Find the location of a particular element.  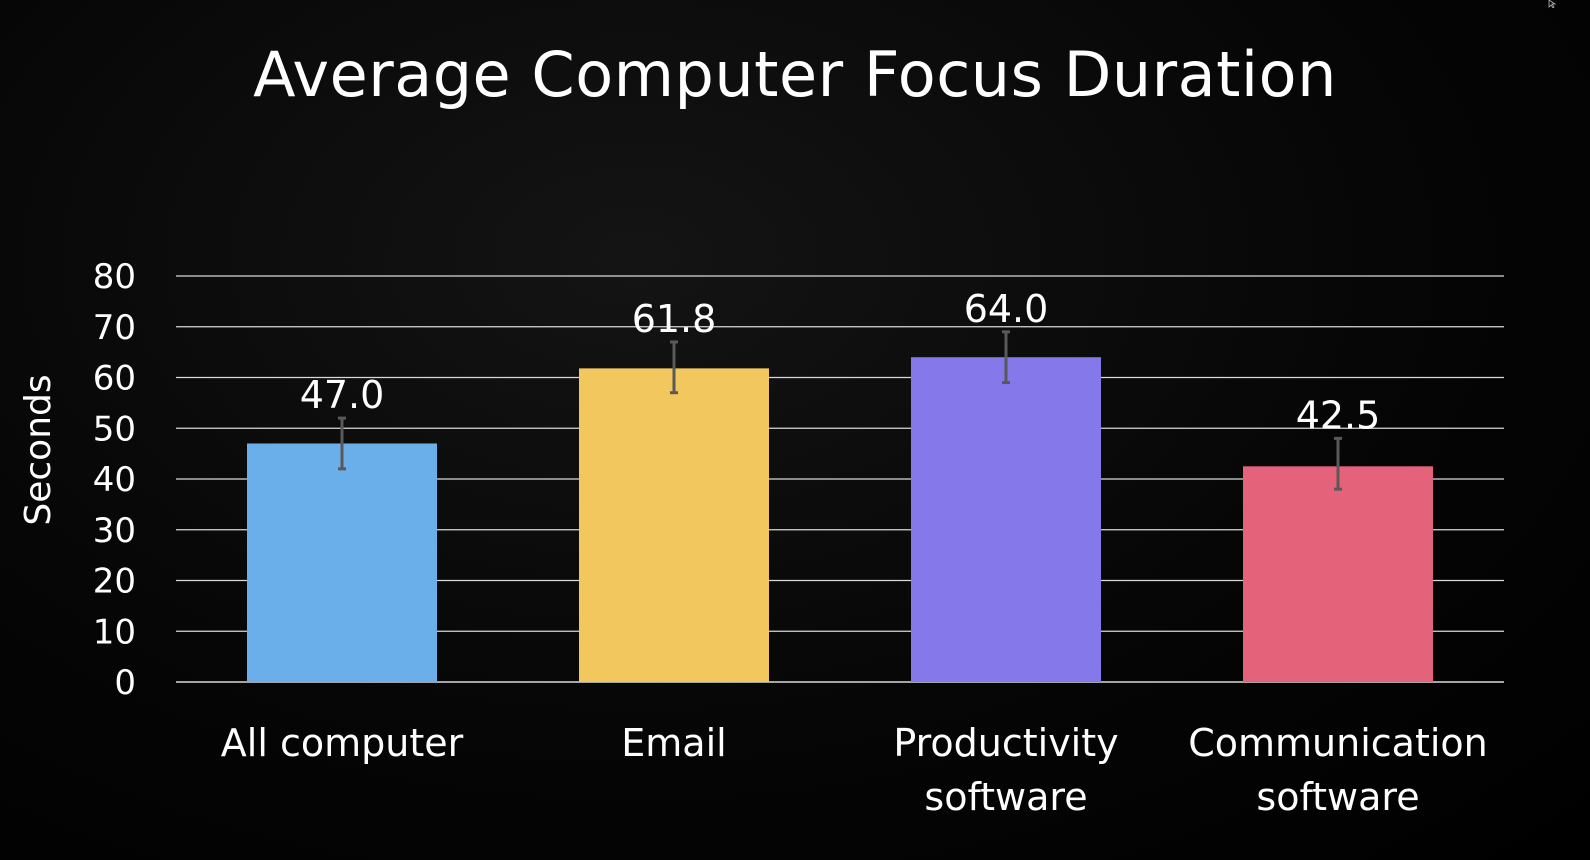

x-tick-label: Email is located at coordinates (673, 743).